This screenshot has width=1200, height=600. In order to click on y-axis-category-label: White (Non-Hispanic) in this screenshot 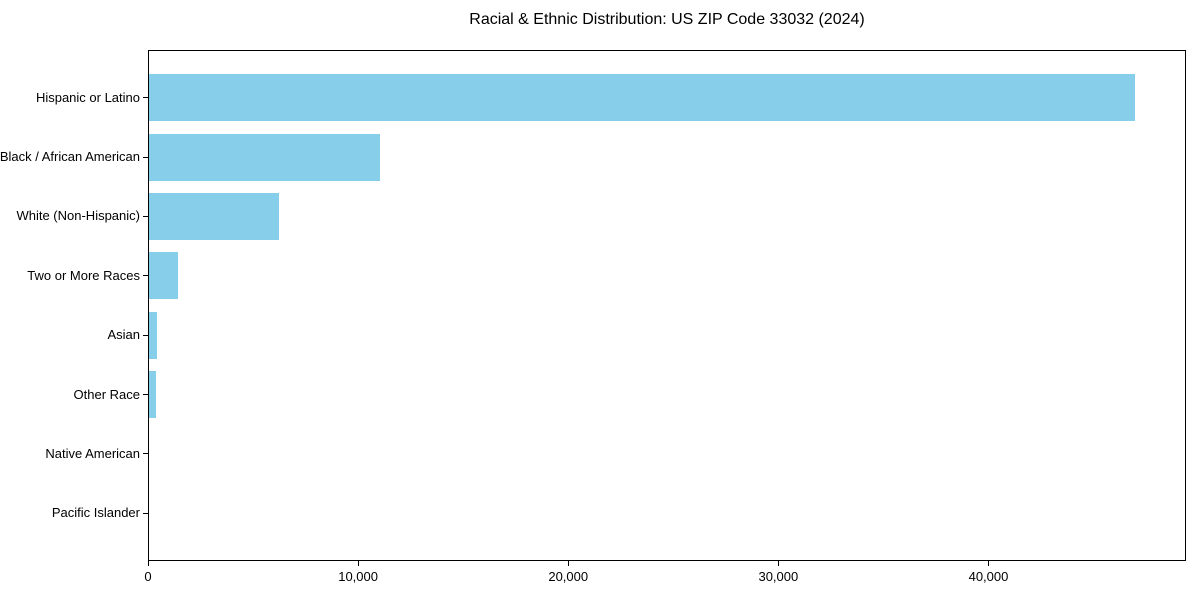, I will do `click(78, 216)`.